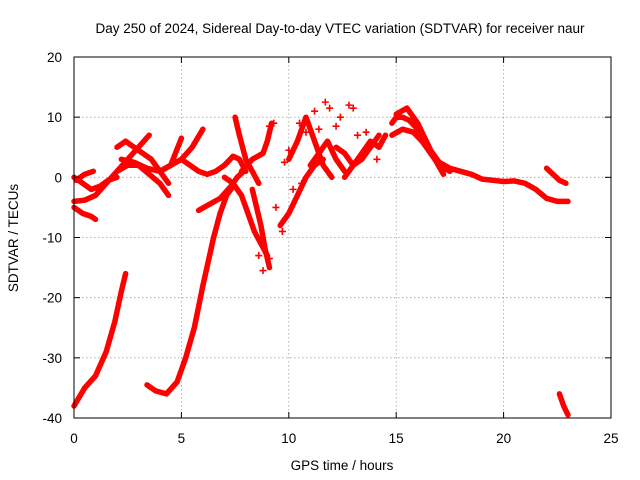  I want to click on y-tick-label: -40, so click(52, 418).